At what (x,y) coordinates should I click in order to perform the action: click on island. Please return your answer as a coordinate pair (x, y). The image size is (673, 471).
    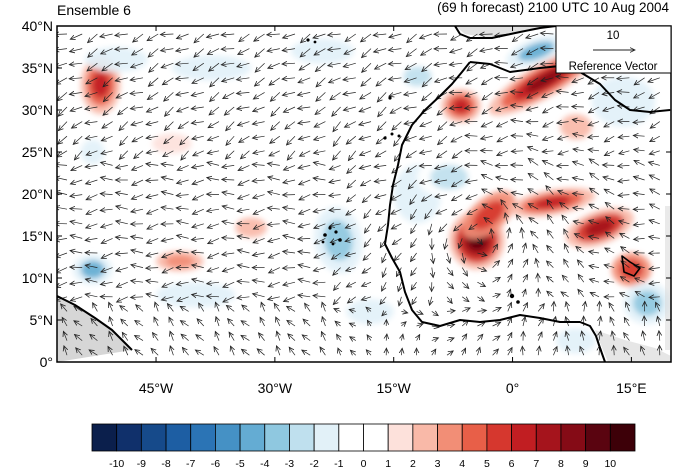
    Looking at the image, I should click on (315, 42).